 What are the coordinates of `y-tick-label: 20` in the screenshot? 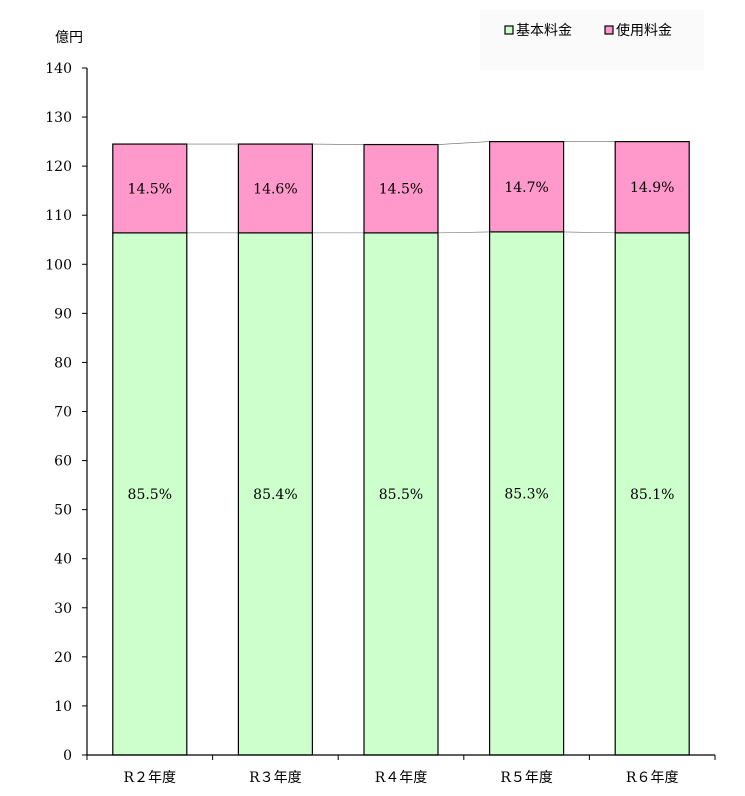 It's located at (63, 658).